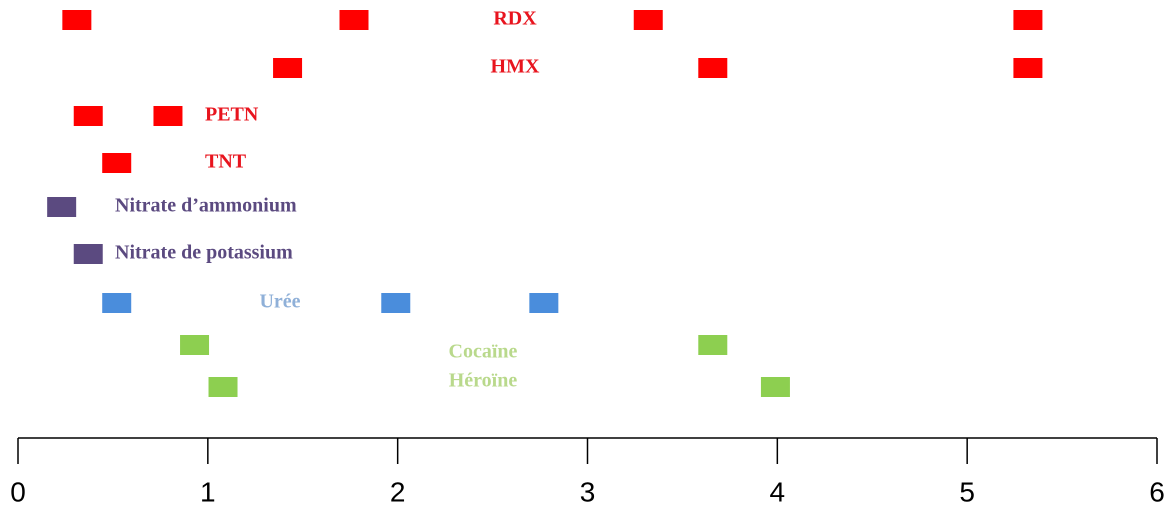 The image size is (1165, 508). What do you see at coordinates (232, 115) in the screenshot?
I see `series-label: PETN` at bounding box center [232, 115].